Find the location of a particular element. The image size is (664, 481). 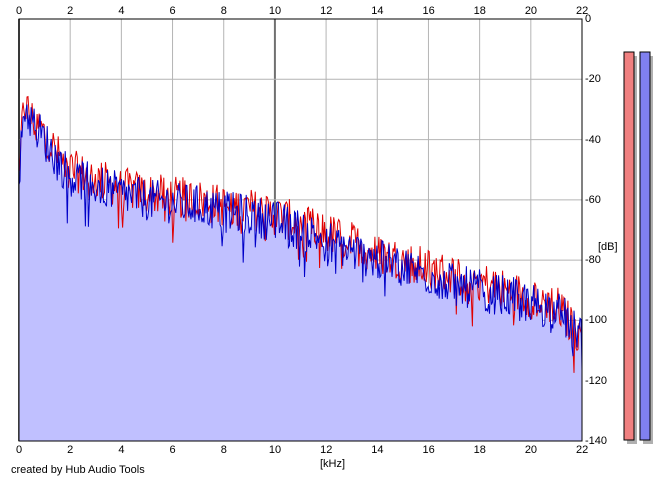

x-tick-label-bottom: 4 is located at coordinates (121, 450).